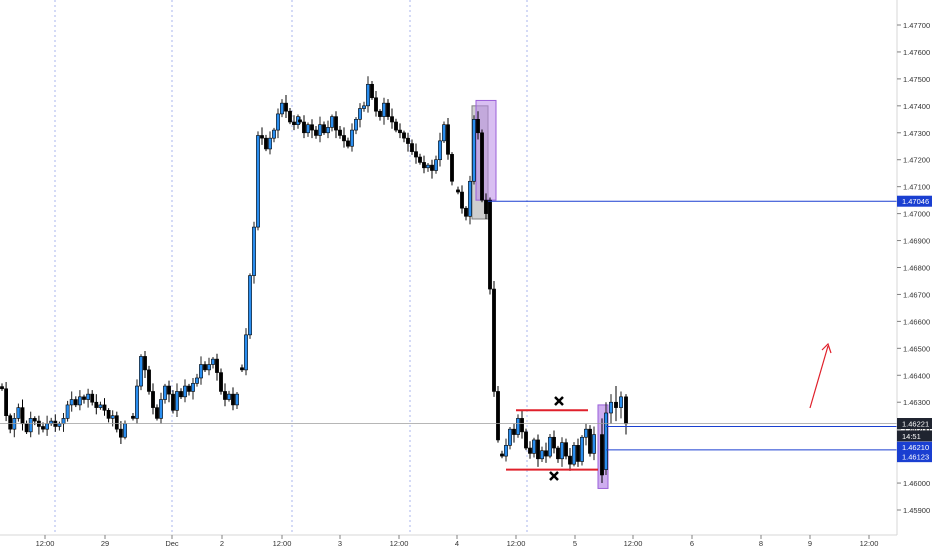 The width and height of the screenshot is (932, 555). I want to click on price-axis-label: 1.46300, so click(916, 402).